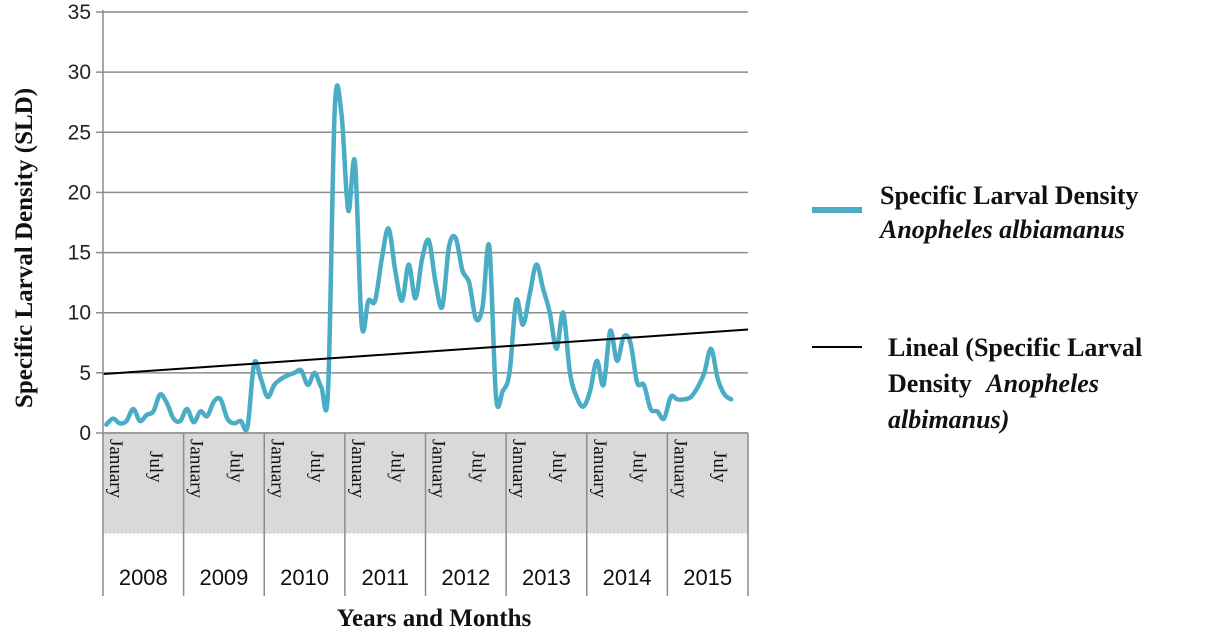 Image resolution: width=1205 pixels, height=637 pixels. Describe the element at coordinates (79, 192) in the screenshot. I see `y-tick-label: 20` at that location.